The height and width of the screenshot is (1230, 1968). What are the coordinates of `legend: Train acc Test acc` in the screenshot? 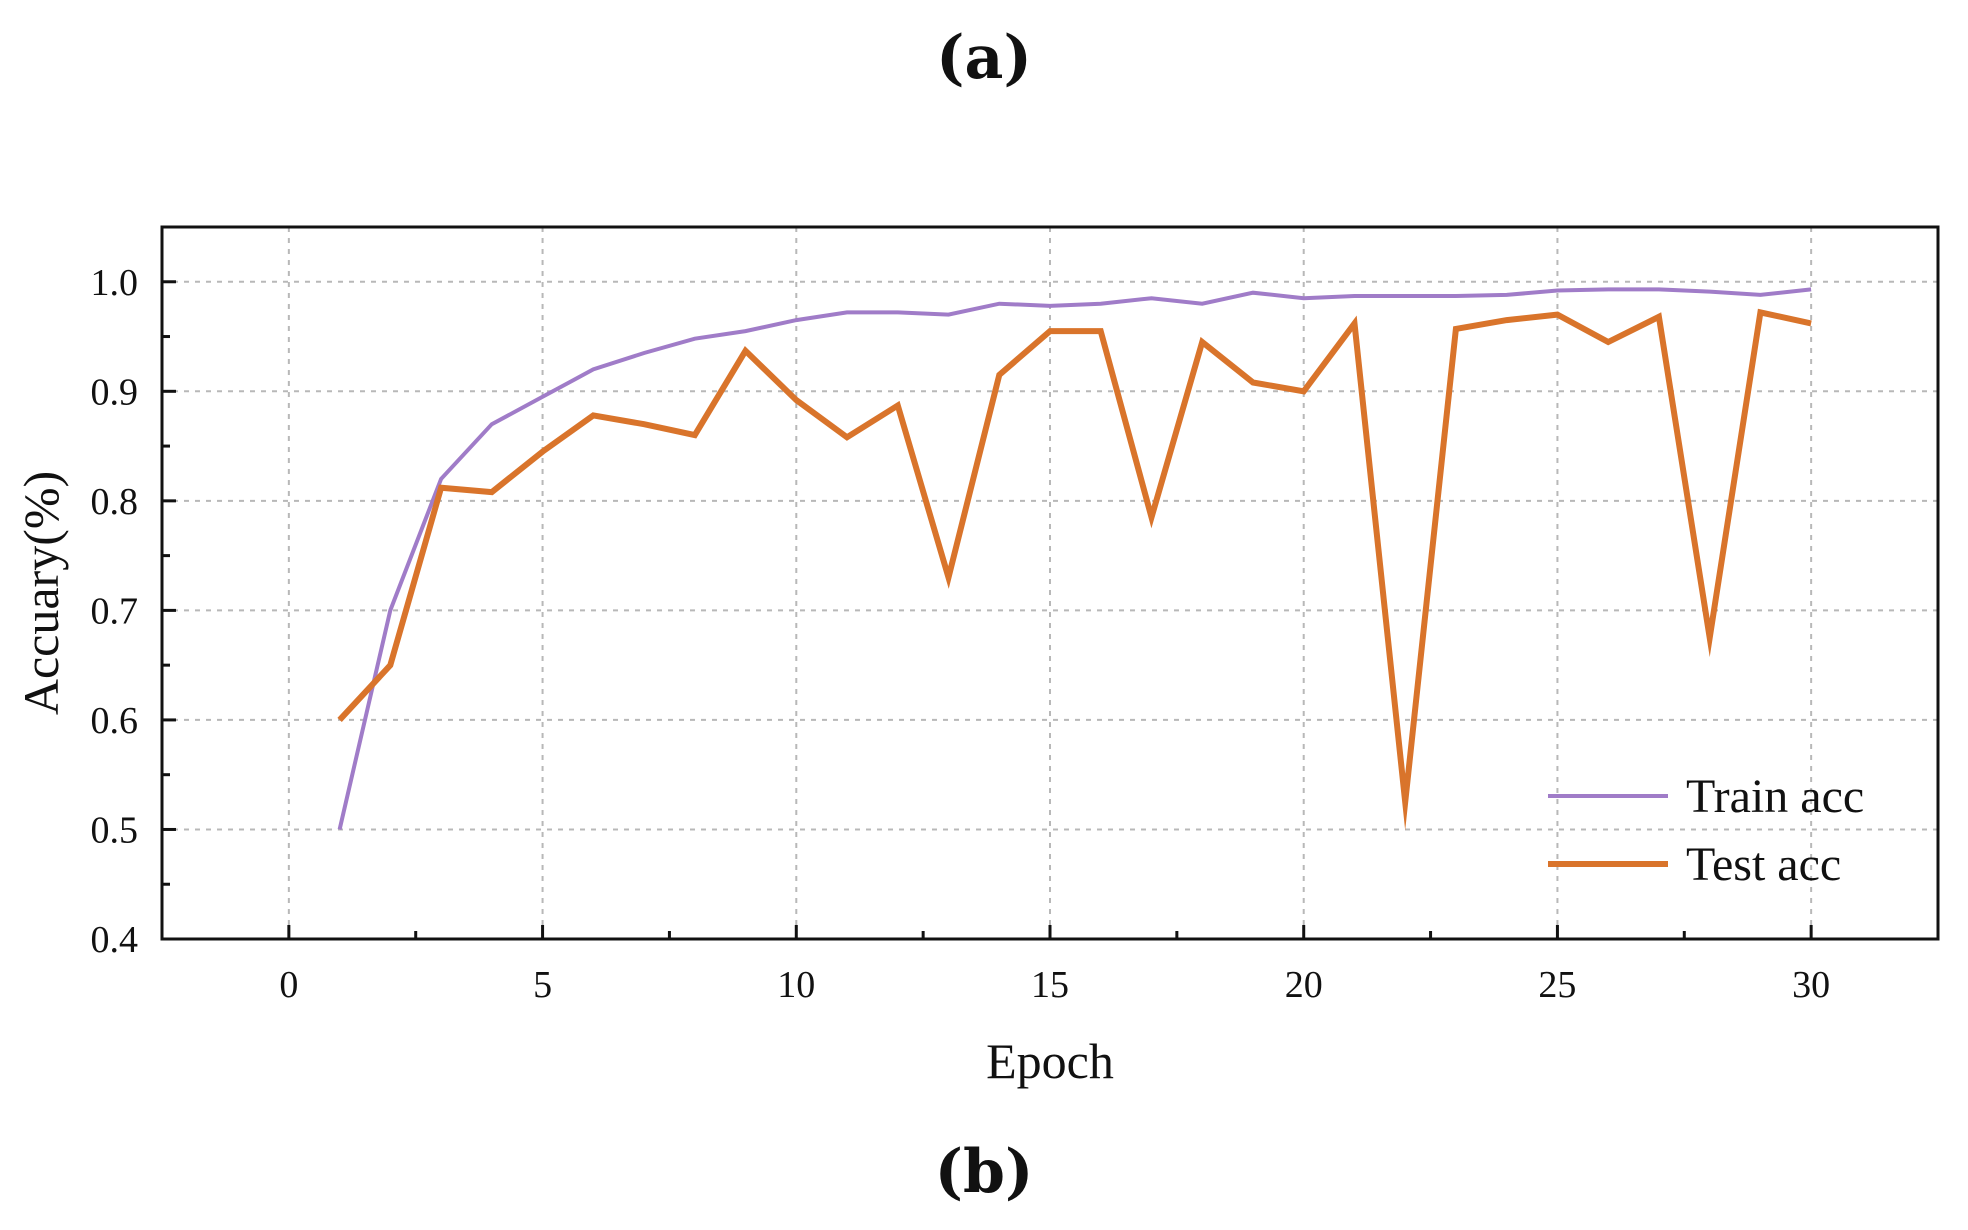 It's located at (1706, 830).